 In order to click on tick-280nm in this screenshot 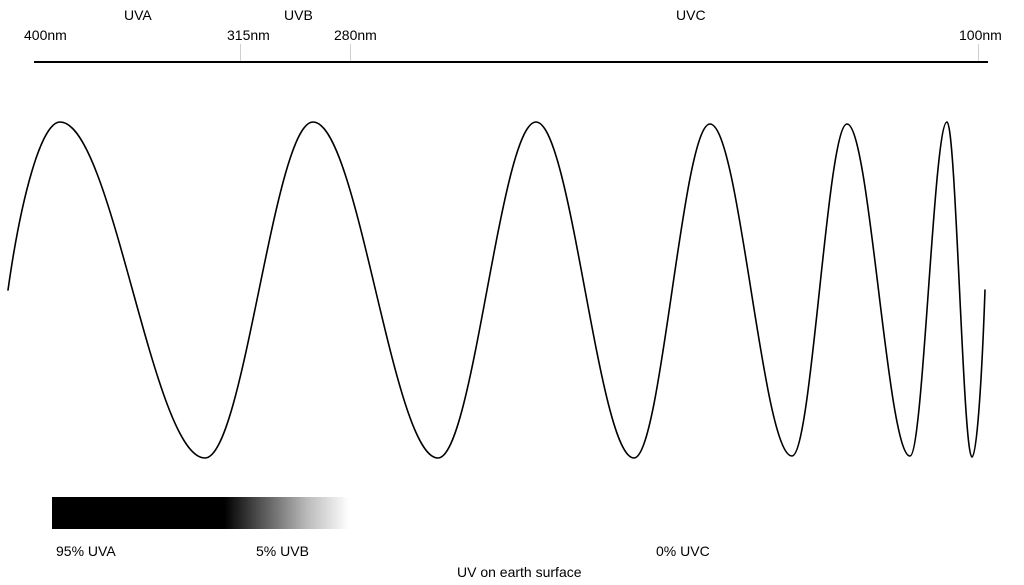, I will do `click(350, 52)`.